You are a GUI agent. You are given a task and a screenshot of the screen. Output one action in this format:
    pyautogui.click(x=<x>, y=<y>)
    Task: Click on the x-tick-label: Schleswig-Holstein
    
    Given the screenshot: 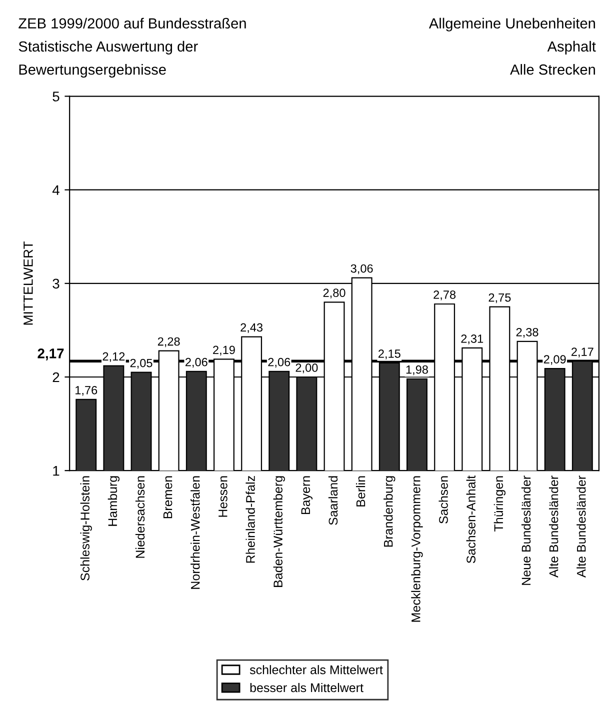 What is the action you would take?
    pyautogui.click(x=86, y=528)
    